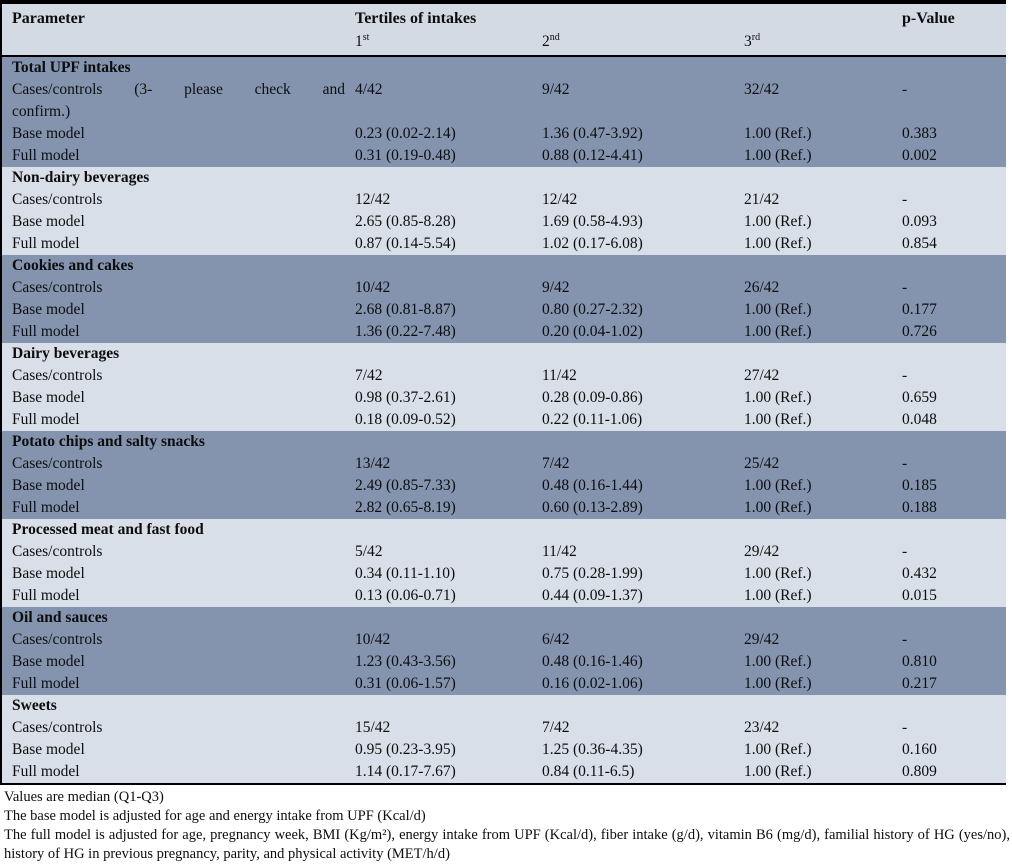 The image size is (1012, 864). Describe the element at coordinates (405, 771) in the screenshot. I see `tertile-1-value: 1.14 (0.17-7.67)` at that location.